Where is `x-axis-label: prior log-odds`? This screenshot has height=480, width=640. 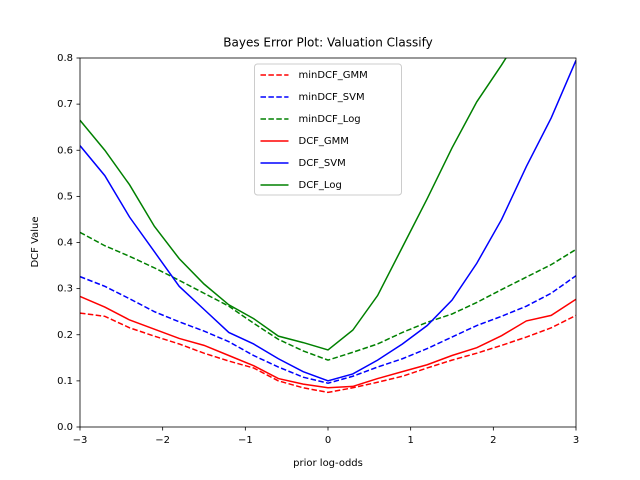 x-axis-label: prior log-odds is located at coordinates (328, 463).